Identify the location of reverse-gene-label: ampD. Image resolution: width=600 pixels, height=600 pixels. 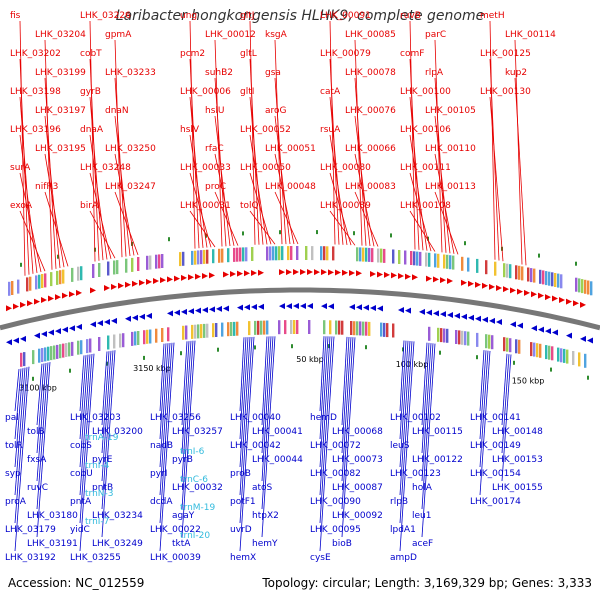
(403, 558).